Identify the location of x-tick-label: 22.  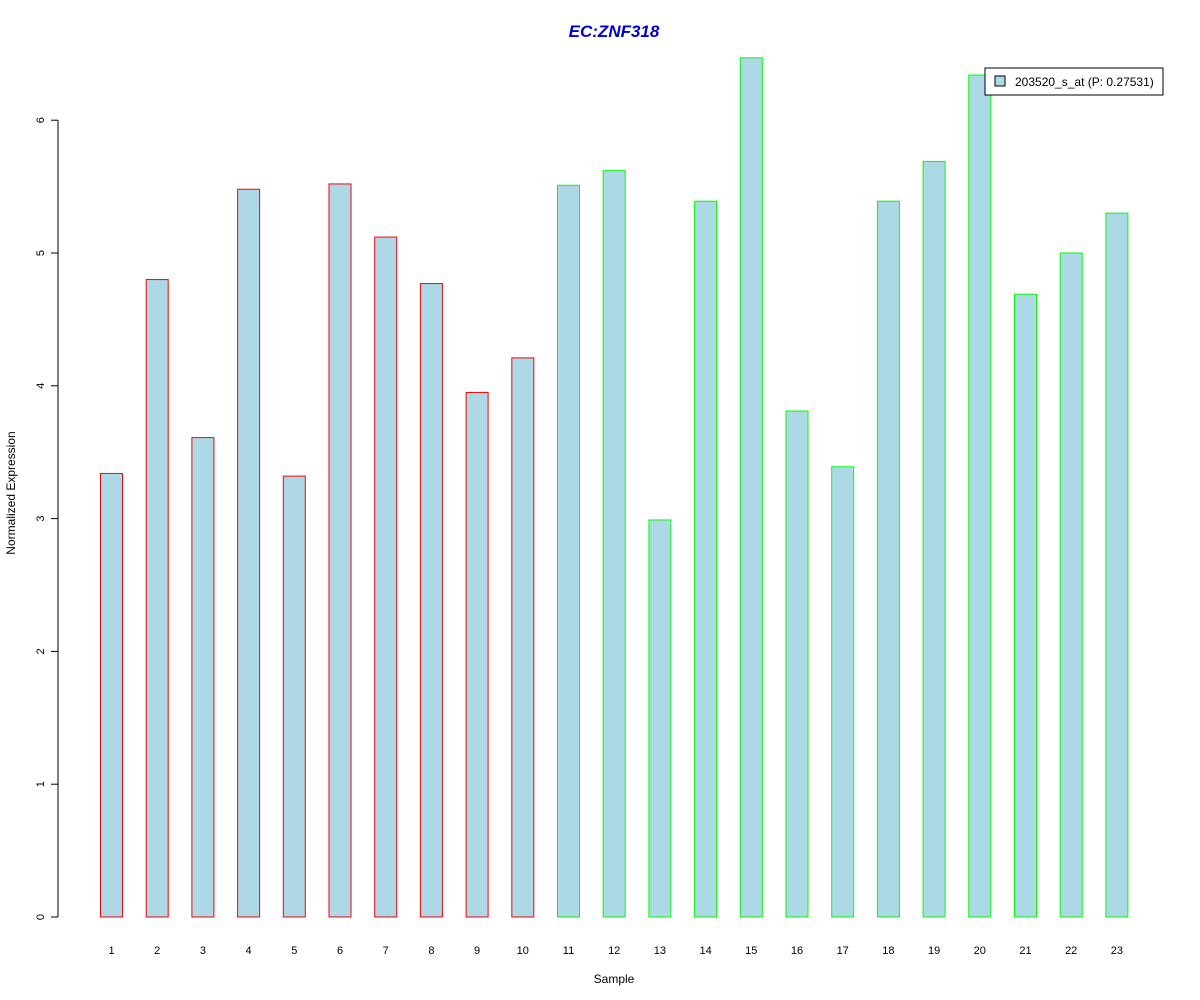
(1071, 951).